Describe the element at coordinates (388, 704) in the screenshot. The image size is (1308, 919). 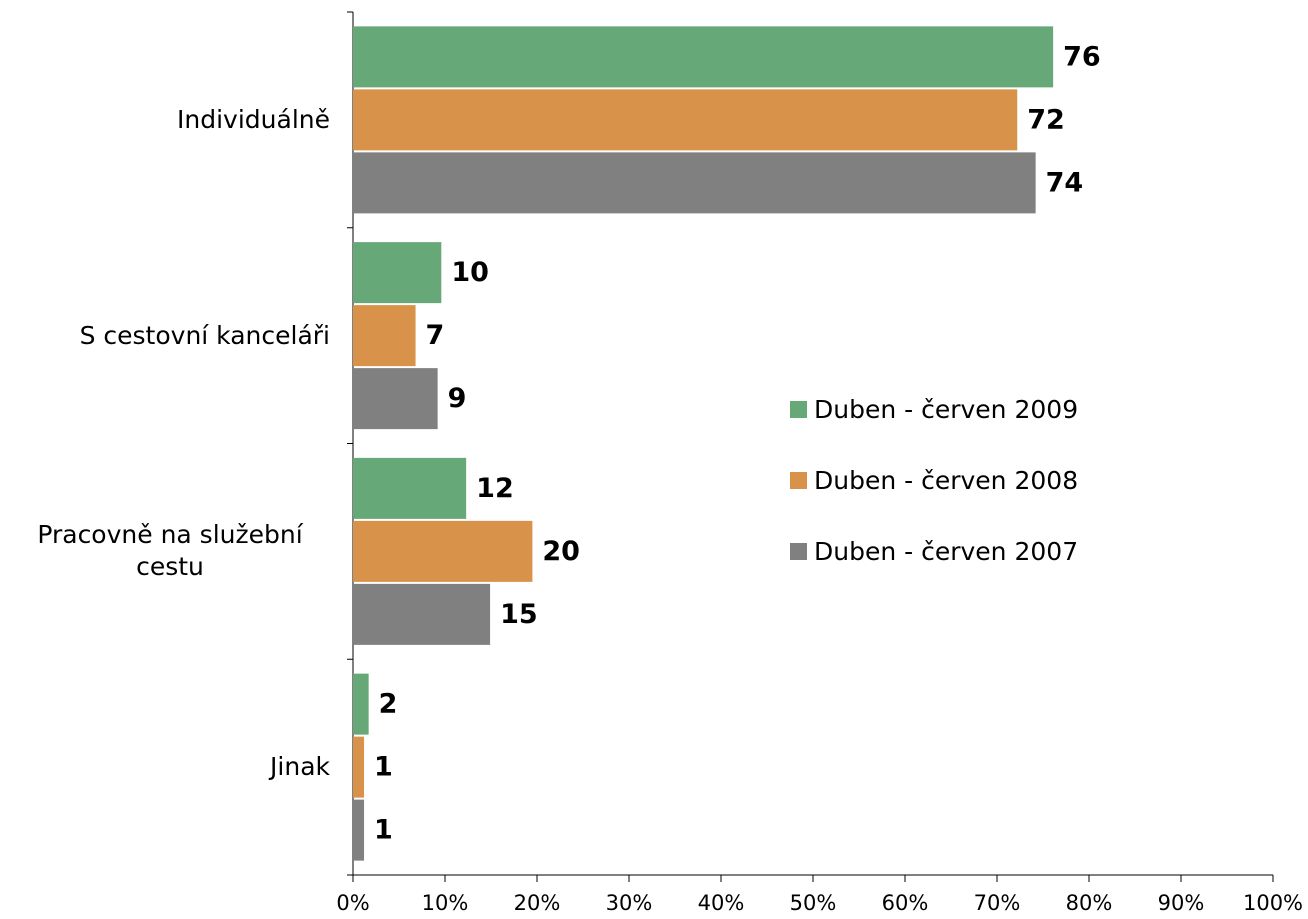
I see `value-label: 2` at that location.